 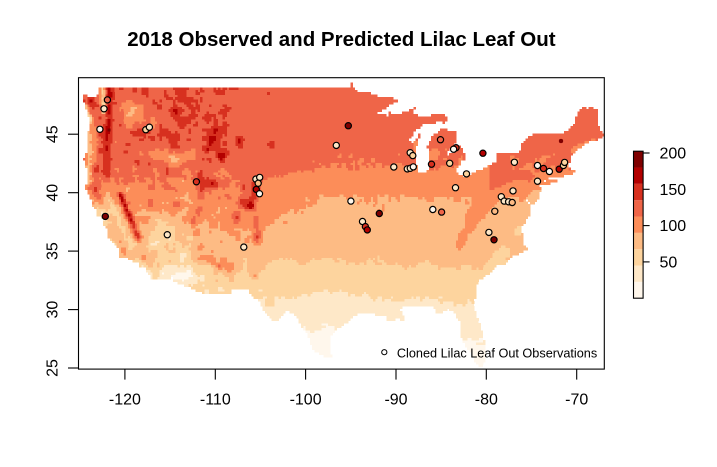 I want to click on svg-text: 30, so click(x=53, y=310).